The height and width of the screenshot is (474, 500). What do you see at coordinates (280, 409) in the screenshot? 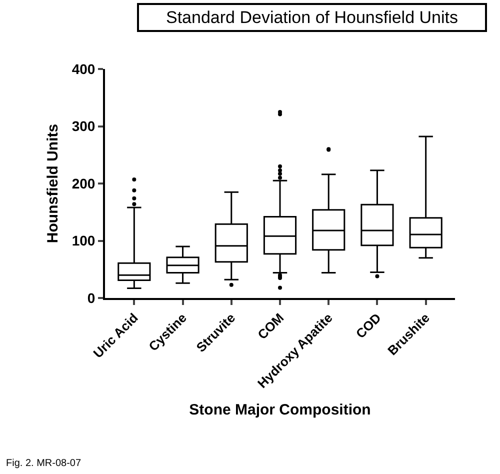
I see `x-axis-title: Stone Major Composition` at bounding box center [280, 409].